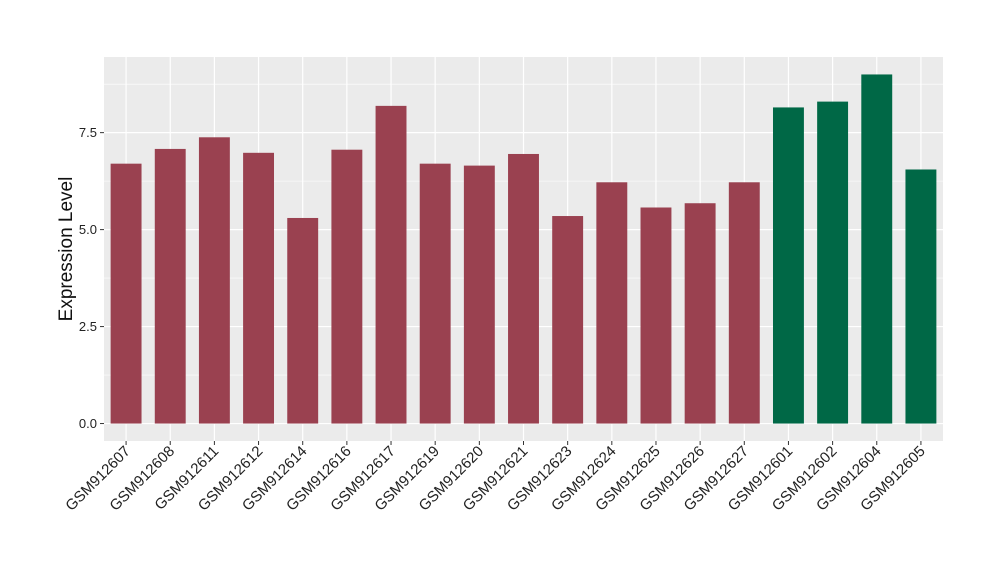 The image size is (1000, 580). Describe the element at coordinates (214, 280) in the screenshot. I see `bar-GSM912611` at that location.